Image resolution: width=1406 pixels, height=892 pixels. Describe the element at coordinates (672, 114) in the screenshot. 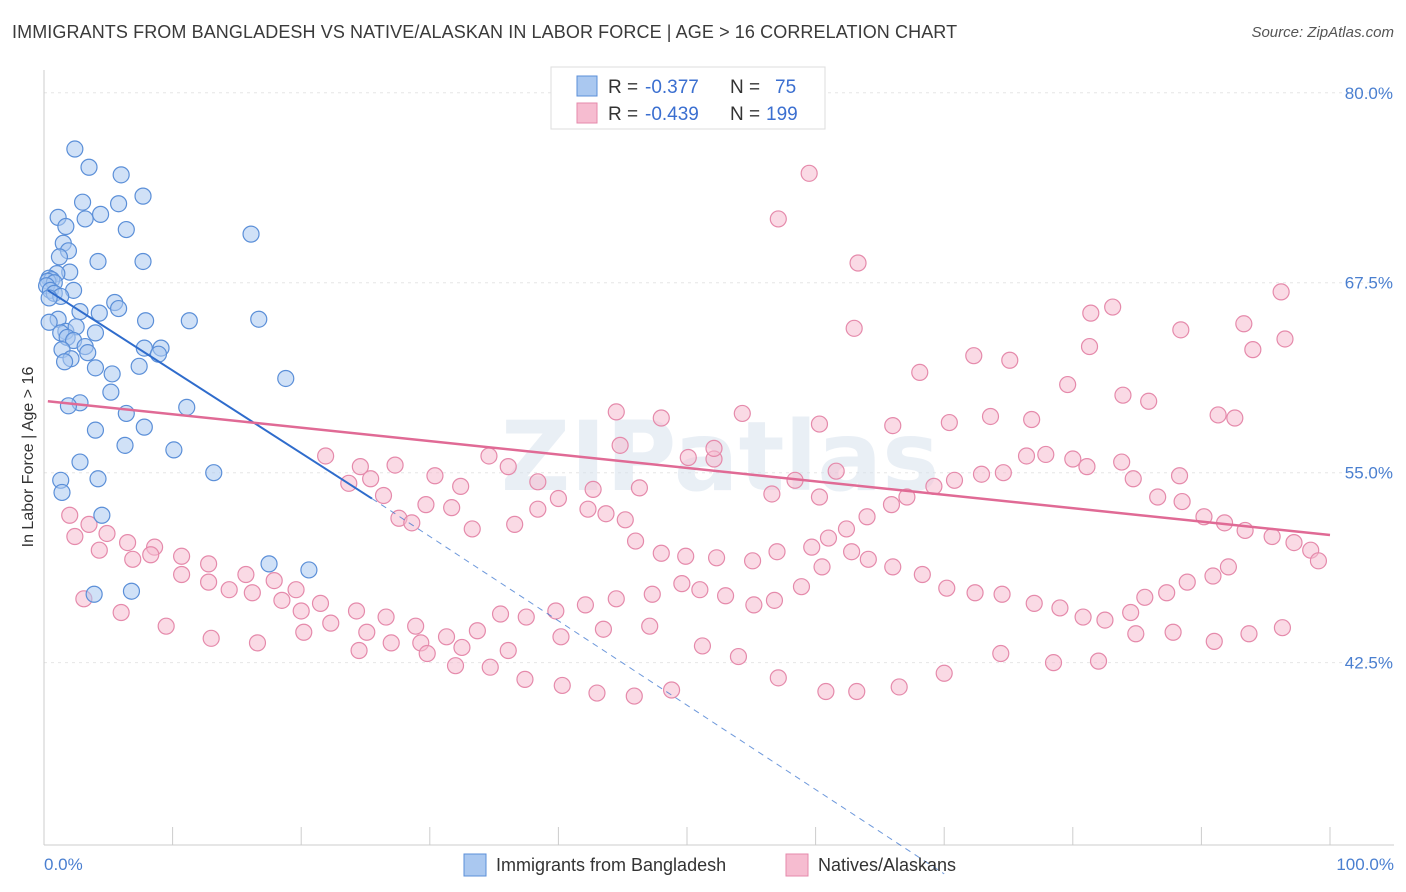

I see `legend-r-value-2: -0.439` at that location.